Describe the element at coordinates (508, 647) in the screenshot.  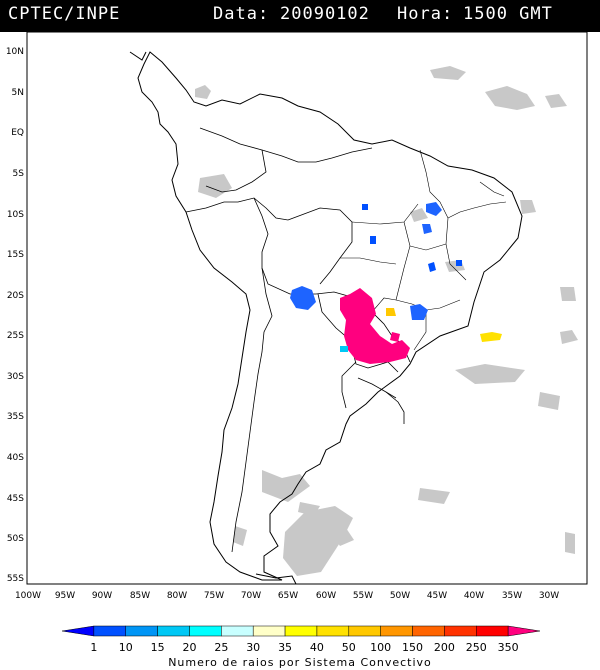
I see `legend-tick-label: 350` at that location.